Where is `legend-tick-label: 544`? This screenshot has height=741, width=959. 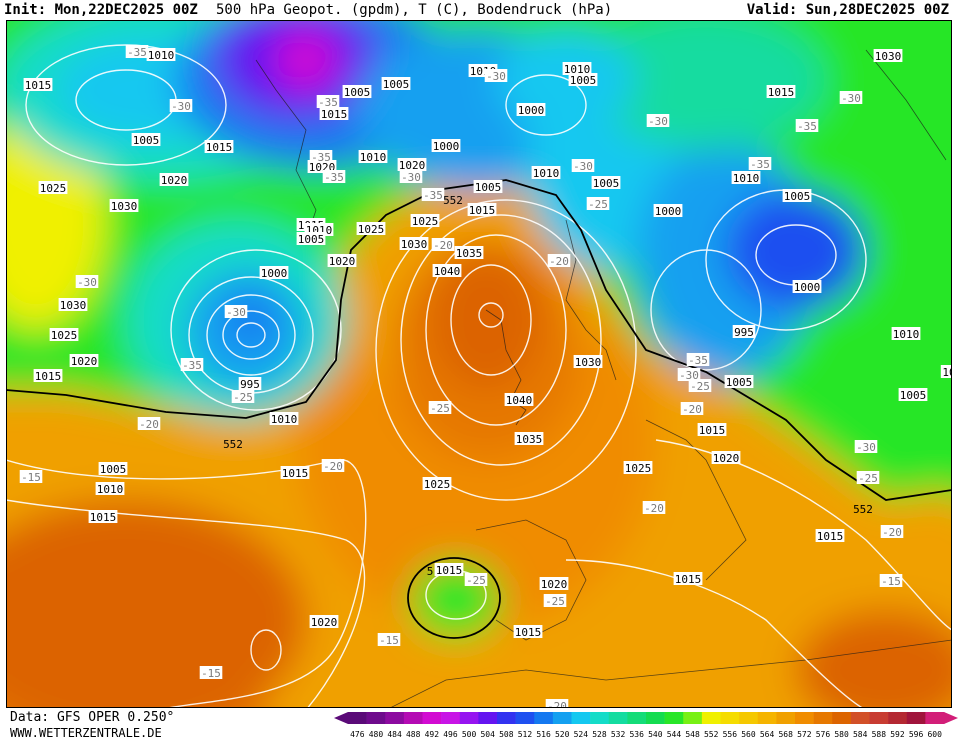
legend-tick-label: 544 is located at coordinates (674, 734).